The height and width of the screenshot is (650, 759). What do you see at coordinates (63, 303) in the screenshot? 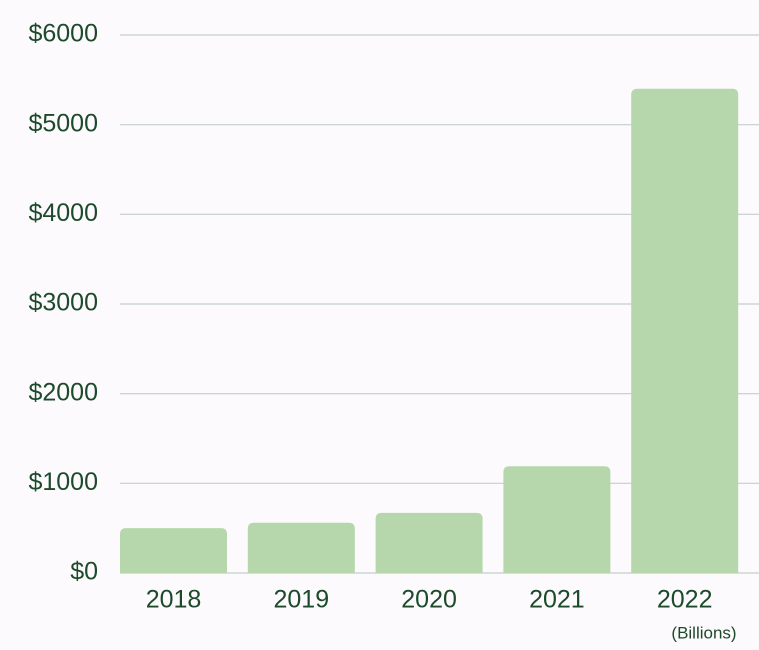
I see `y-tick-label: $3000` at bounding box center [63, 303].